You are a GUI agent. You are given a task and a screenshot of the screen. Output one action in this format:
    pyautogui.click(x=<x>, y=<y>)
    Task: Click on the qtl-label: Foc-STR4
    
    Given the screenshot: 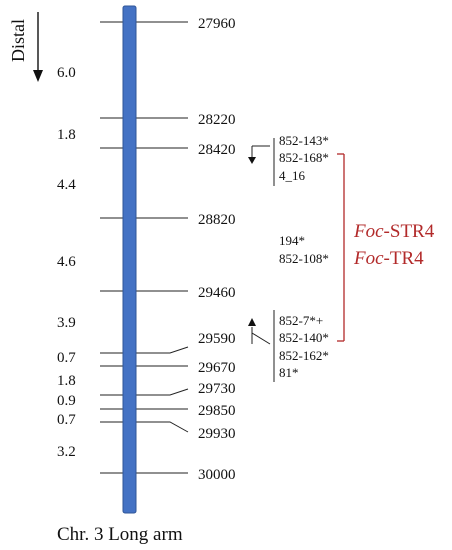 What is the action you would take?
    pyautogui.click(x=394, y=231)
    